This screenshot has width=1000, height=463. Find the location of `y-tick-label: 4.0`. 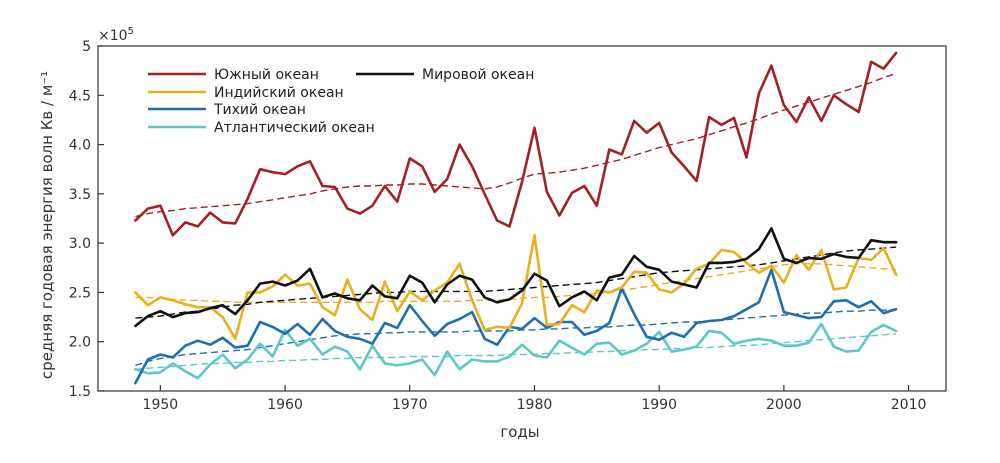

y-tick-label: 4.0 is located at coordinates (80, 146).